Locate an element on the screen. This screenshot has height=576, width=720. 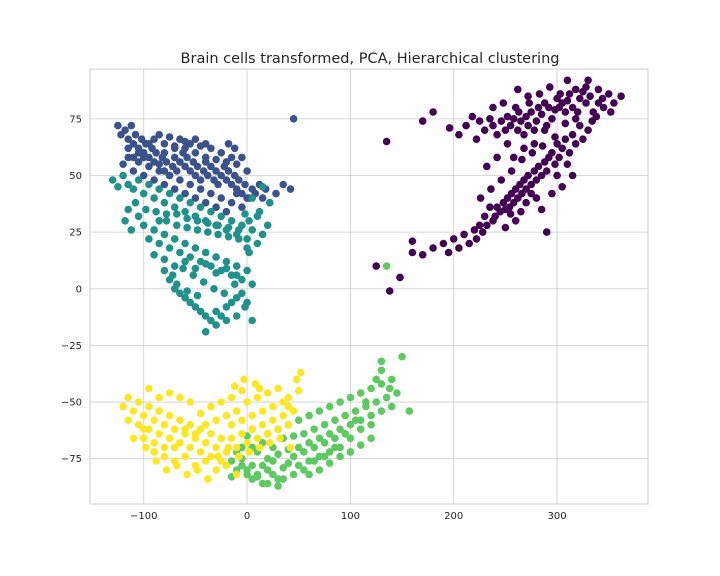
y-tick-label: 75 is located at coordinates (75, 119).